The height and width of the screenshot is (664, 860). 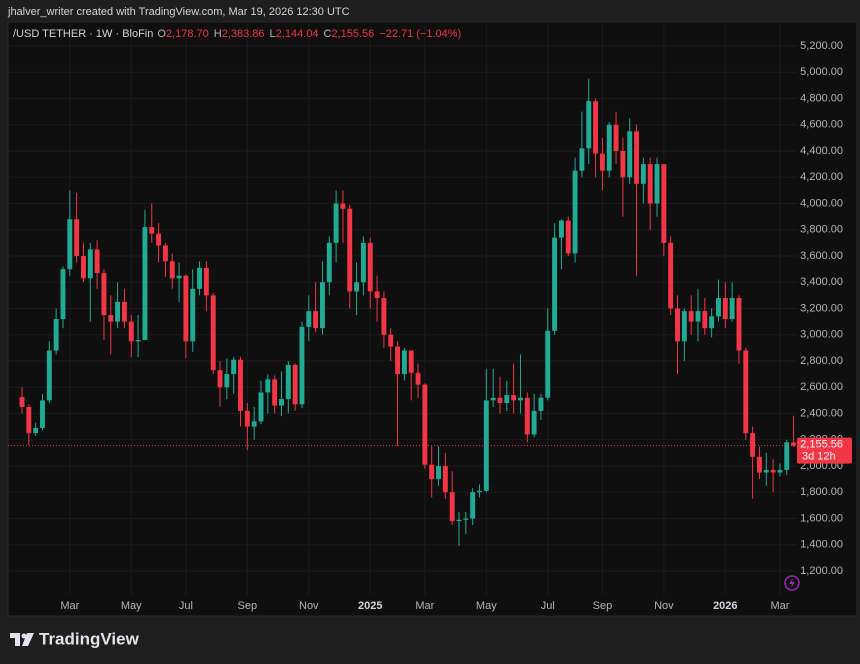 What do you see at coordinates (243, 34) in the screenshot?
I see `legend-value: 2,383.86` at bounding box center [243, 34].